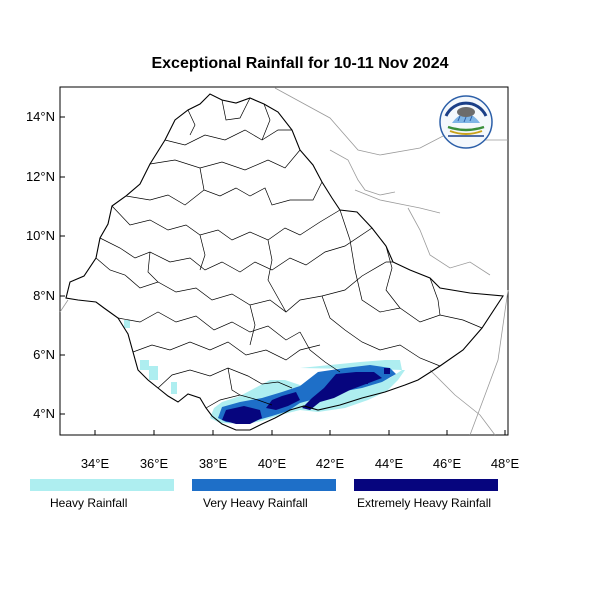  What do you see at coordinates (300, 63) in the screenshot?
I see `map-title: Exceptional Rainfall for 10-11 Nov 2024` at bounding box center [300, 63].